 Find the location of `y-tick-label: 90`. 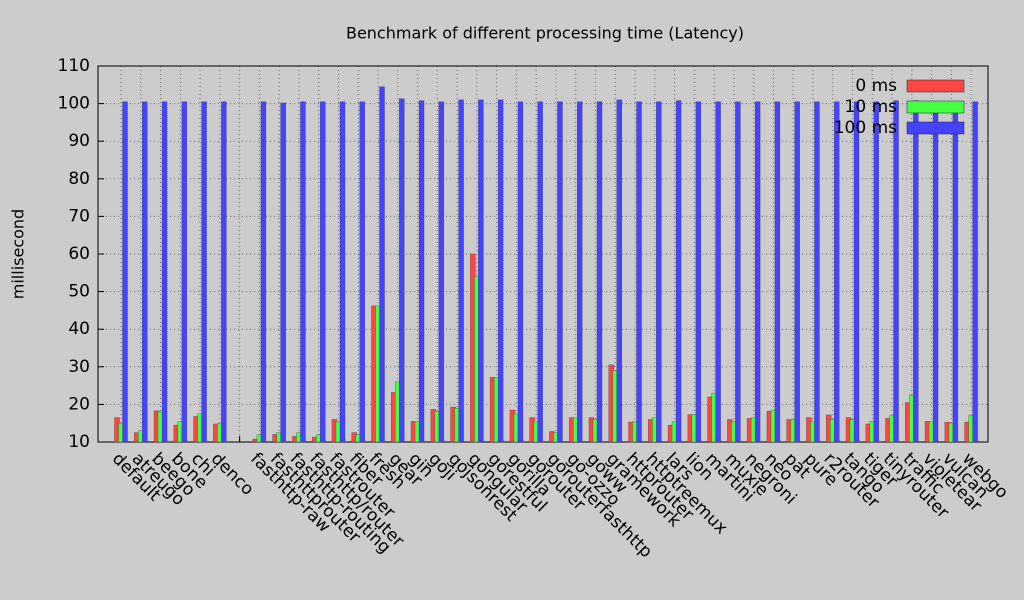

y-tick-label: 90 is located at coordinates (79, 141).